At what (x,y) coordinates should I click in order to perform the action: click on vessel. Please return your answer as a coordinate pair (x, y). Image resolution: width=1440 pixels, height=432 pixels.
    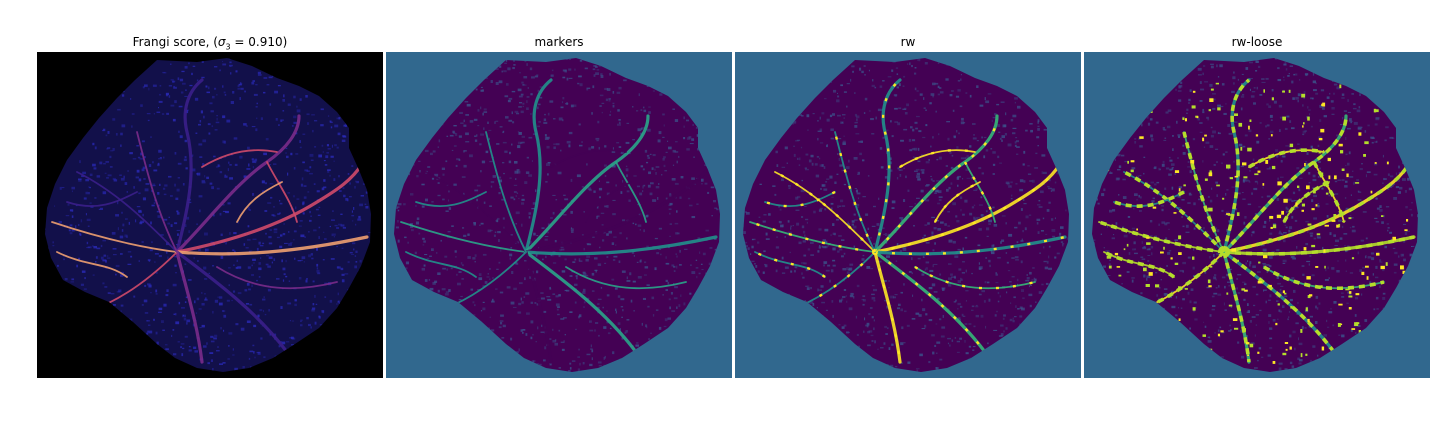
    Looking at the image, I should click on (967, 208).